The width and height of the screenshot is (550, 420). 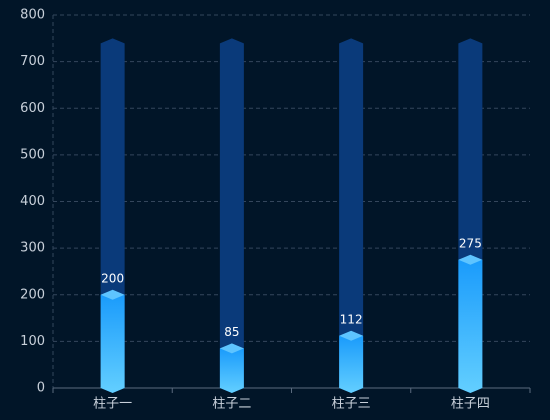 What do you see at coordinates (351, 319) in the screenshot?
I see `value-label: 112` at bounding box center [351, 319].